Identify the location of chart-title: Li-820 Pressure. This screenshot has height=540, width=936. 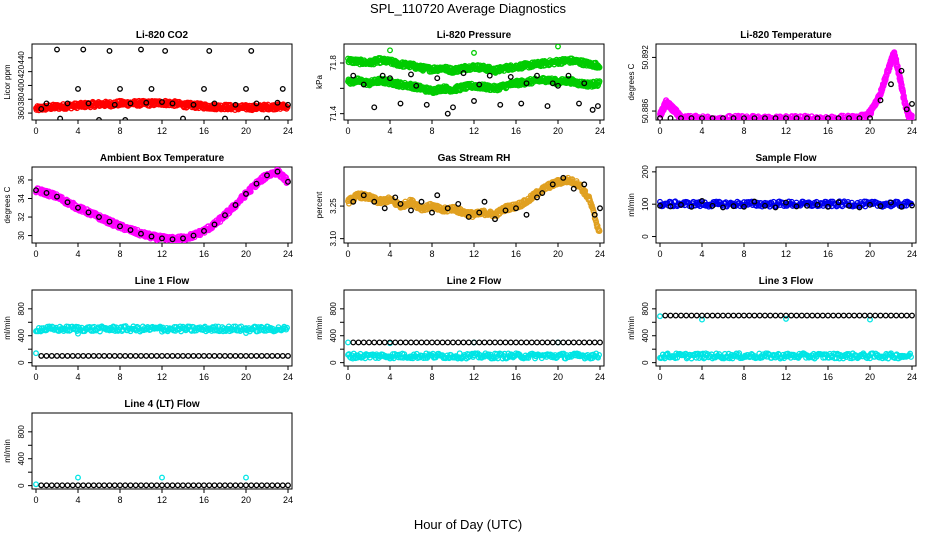
(474, 35).